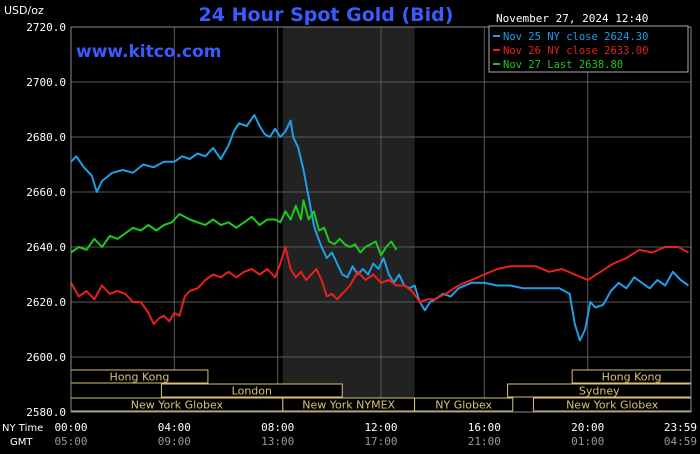  Describe the element at coordinates (484, 441) in the screenshot. I see `x-tick-label-gmt: 21:00` at that location.